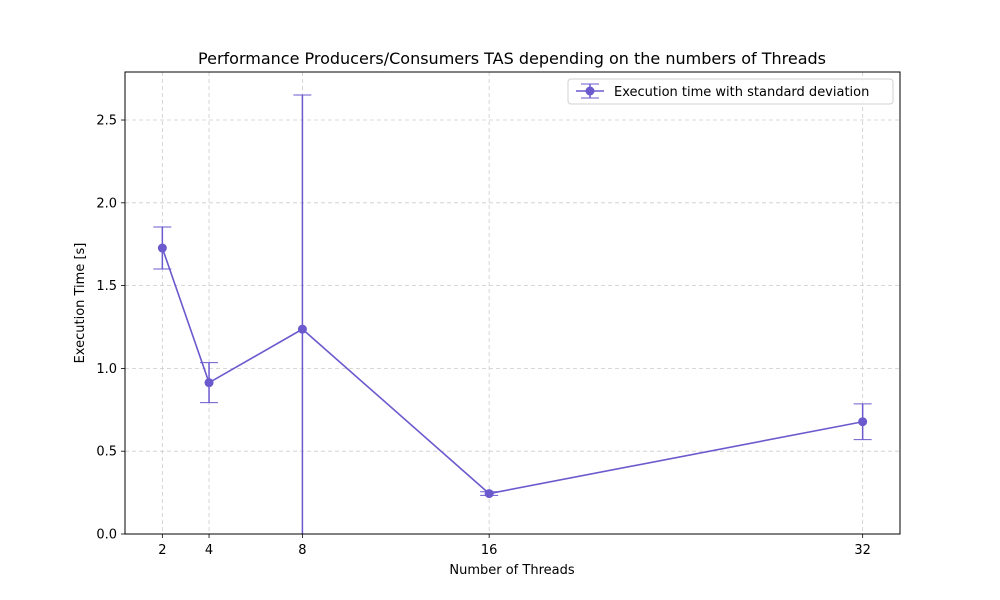 The height and width of the screenshot is (600, 1000). Describe the element at coordinates (106, 452) in the screenshot. I see `y-tick-label: 0.5` at that location.